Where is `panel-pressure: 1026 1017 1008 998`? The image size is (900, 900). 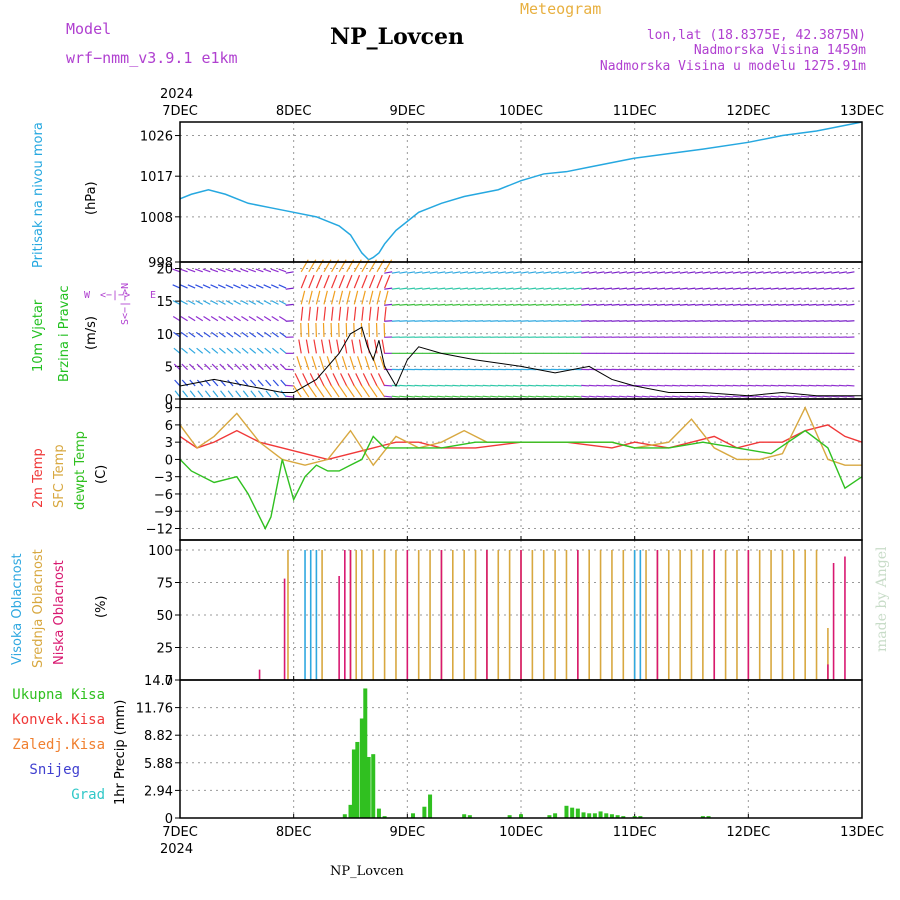 panel-pressure: 1026 1017 1008 998 is located at coordinates (501, 196).